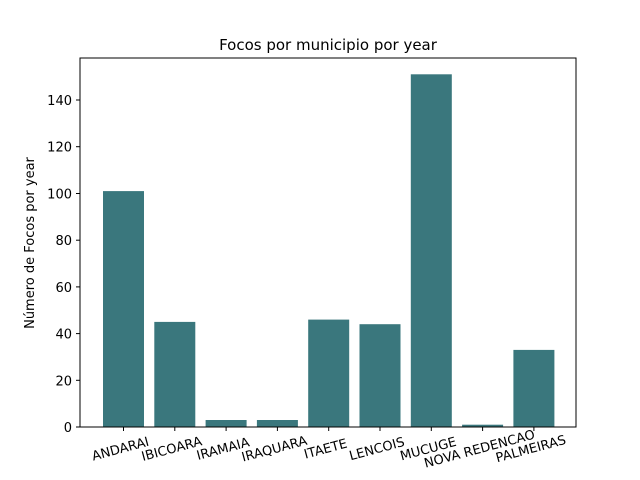 This screenshot has height=480, width=640. I want to click on y-tick-label: 40, so click(63, 335).